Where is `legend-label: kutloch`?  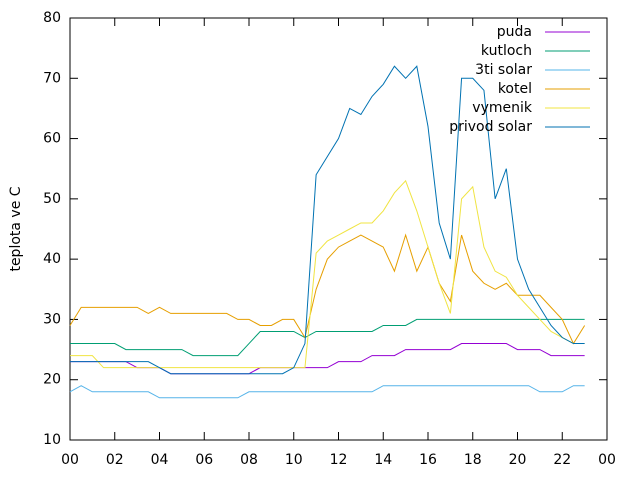 legend-label: kutloch is located at coordinates (506, 51).